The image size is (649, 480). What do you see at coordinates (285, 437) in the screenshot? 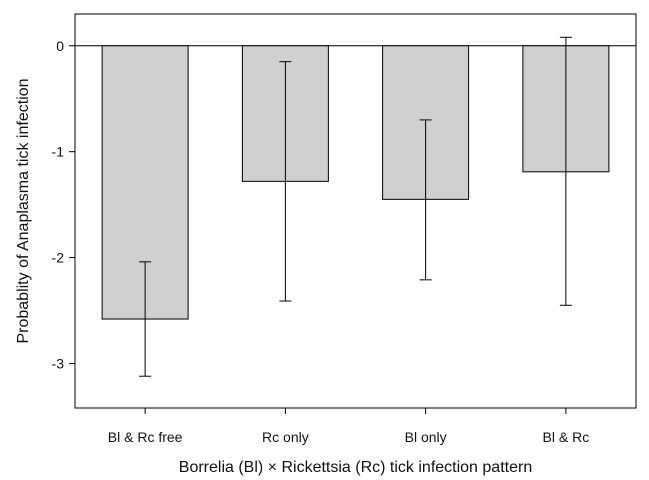
I see `x-tick-label: Rc only` at bounding box center [285, 437].